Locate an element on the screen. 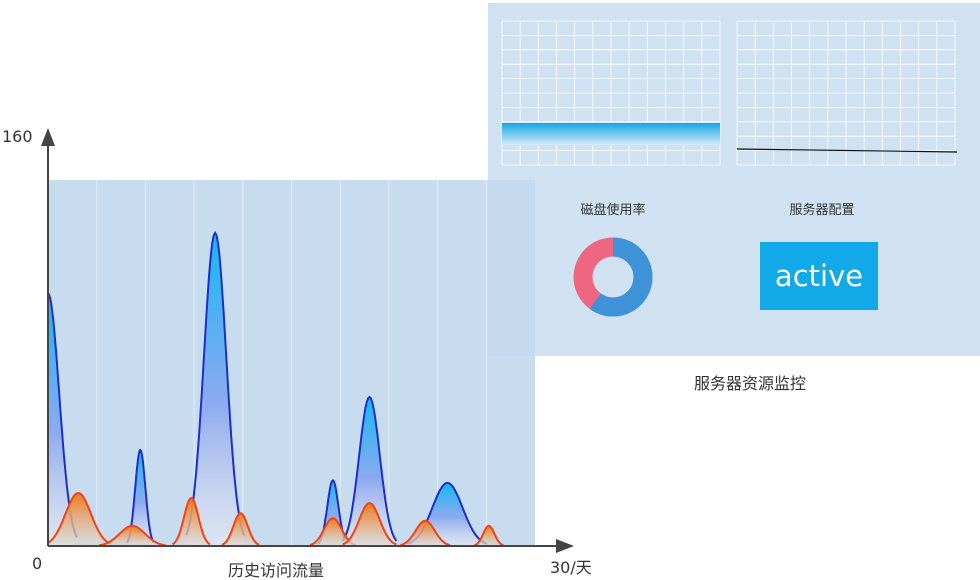 This screenshot has height=580, width=980. x-axis-arrow is located at coordinates (565, 546).